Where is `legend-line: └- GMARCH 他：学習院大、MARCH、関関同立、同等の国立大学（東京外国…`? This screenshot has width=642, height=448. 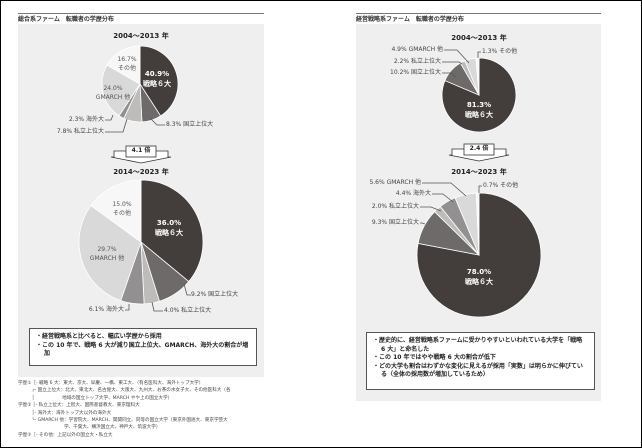
legend-line: └- GMARCH 他：学習院大、MARCH、関関同立、同等の国立大学（東京外国… is located at coordinates (123, 421).